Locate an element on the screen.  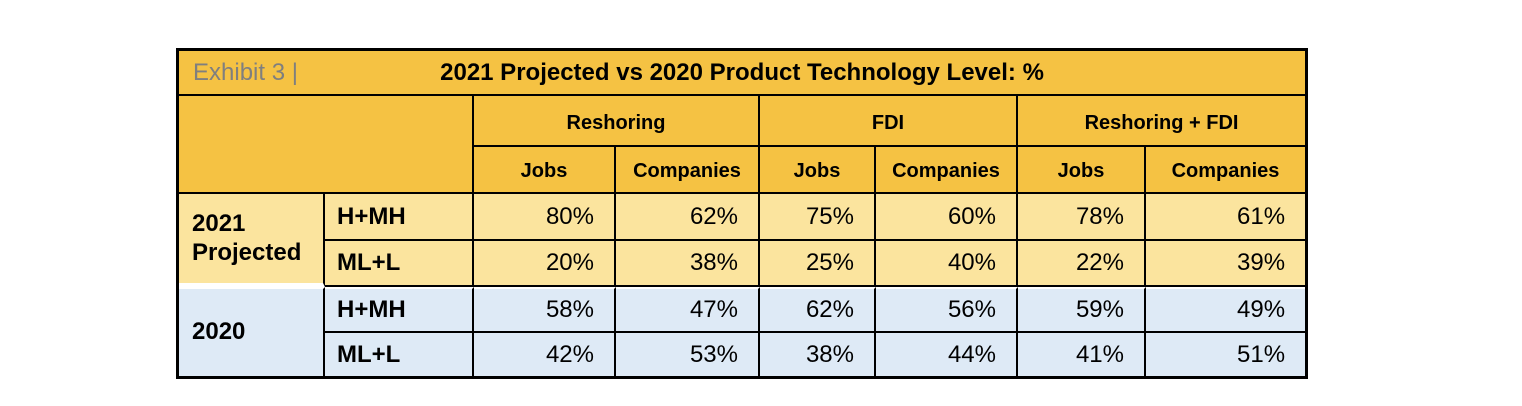
column-group-reshoring: Reshoring is located at coordinates (617, 121).